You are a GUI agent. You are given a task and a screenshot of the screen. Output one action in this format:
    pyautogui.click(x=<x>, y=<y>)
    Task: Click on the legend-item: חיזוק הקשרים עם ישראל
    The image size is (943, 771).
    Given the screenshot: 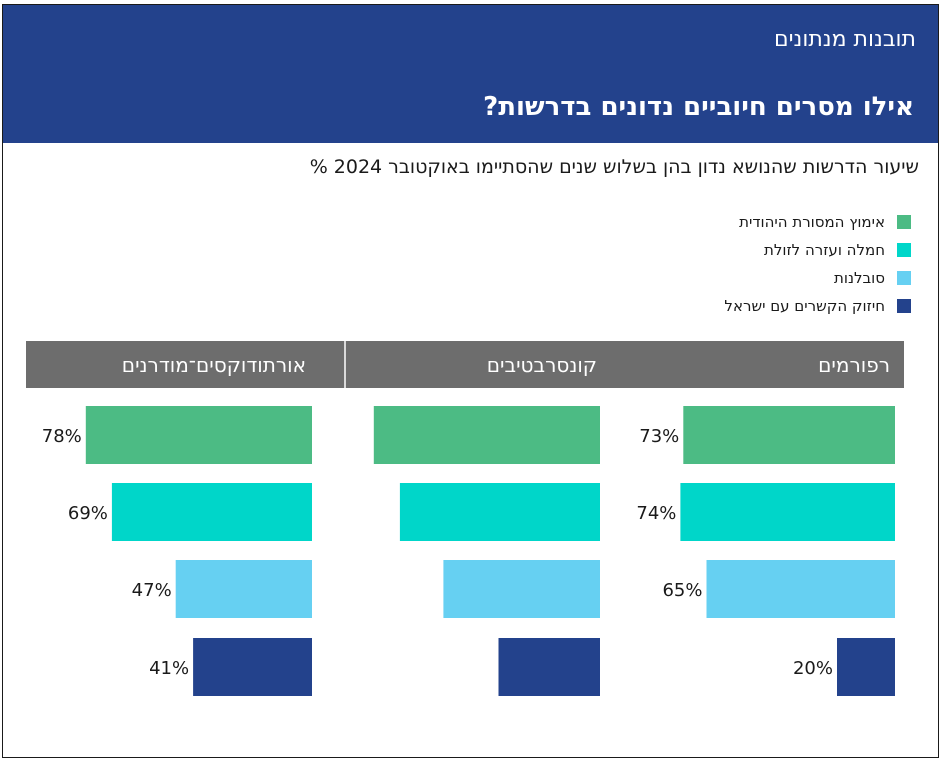 What is the action you would take?
    pyautogui.click(x=817, y=306)
    